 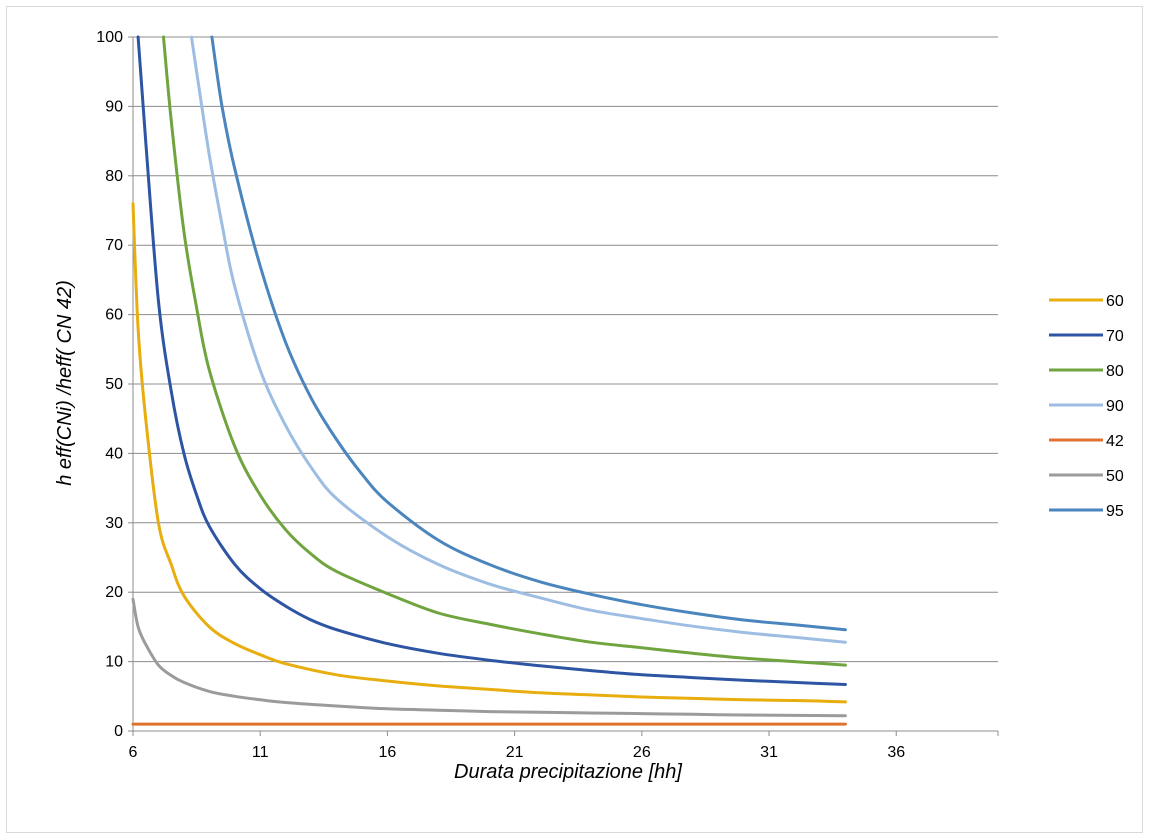 I want to click on y-tick-labels: 0 10 20 30 40 50 60 70 80 90 100, so click(x=109, y=384).